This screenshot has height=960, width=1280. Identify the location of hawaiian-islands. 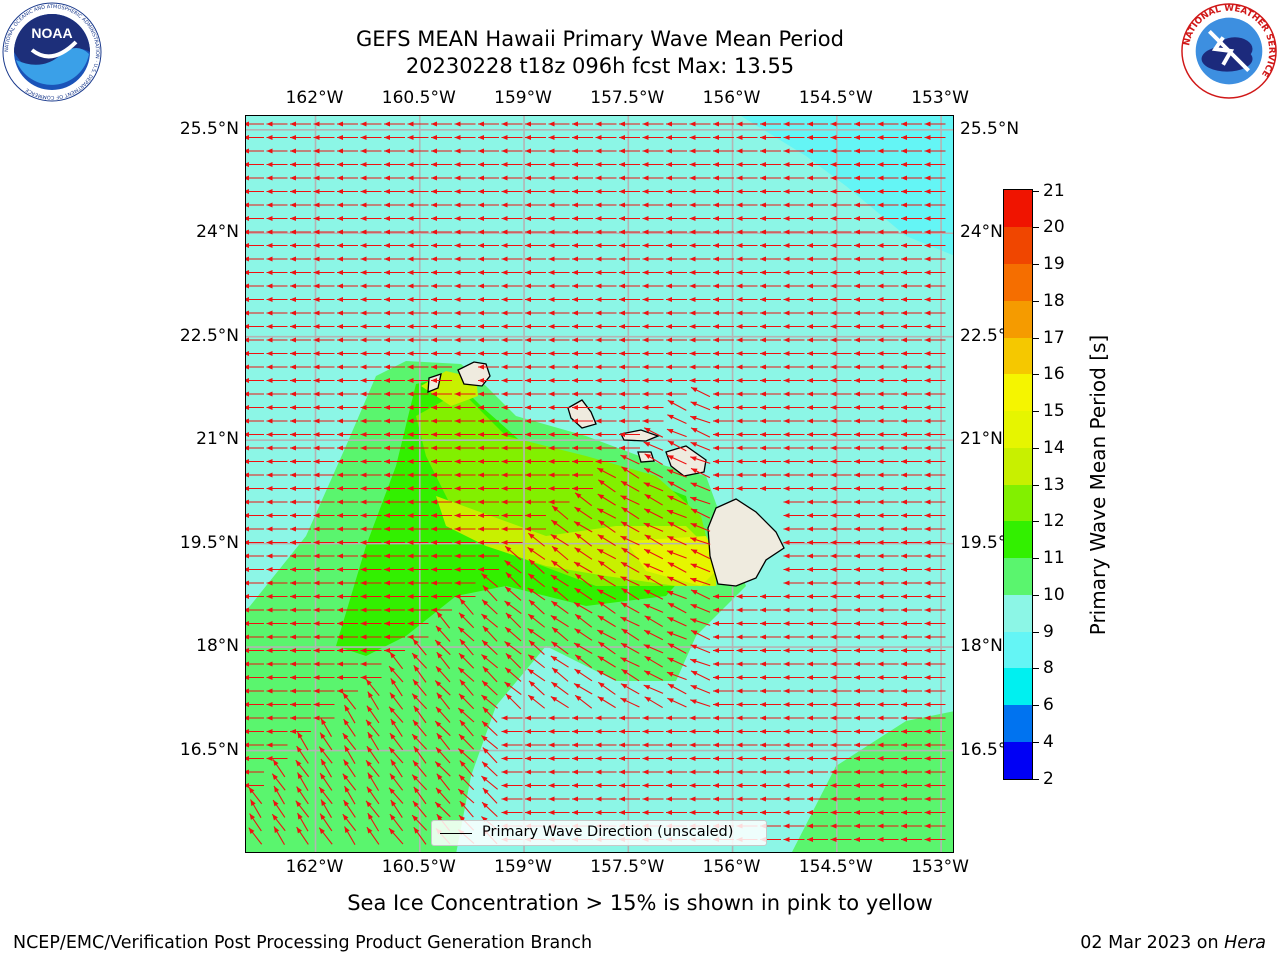
(606, 474).